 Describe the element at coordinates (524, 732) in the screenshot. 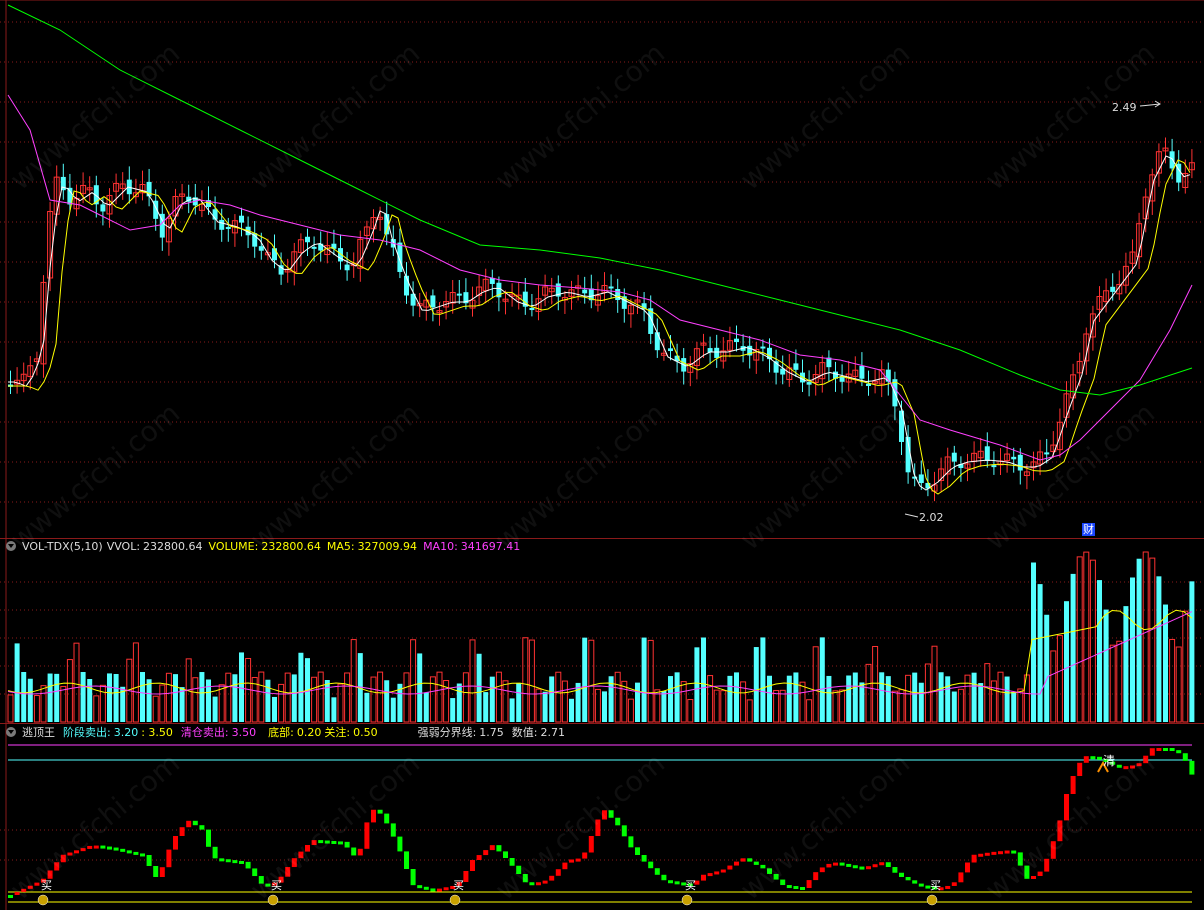

I see `numeric-label: 数值:` at that location.